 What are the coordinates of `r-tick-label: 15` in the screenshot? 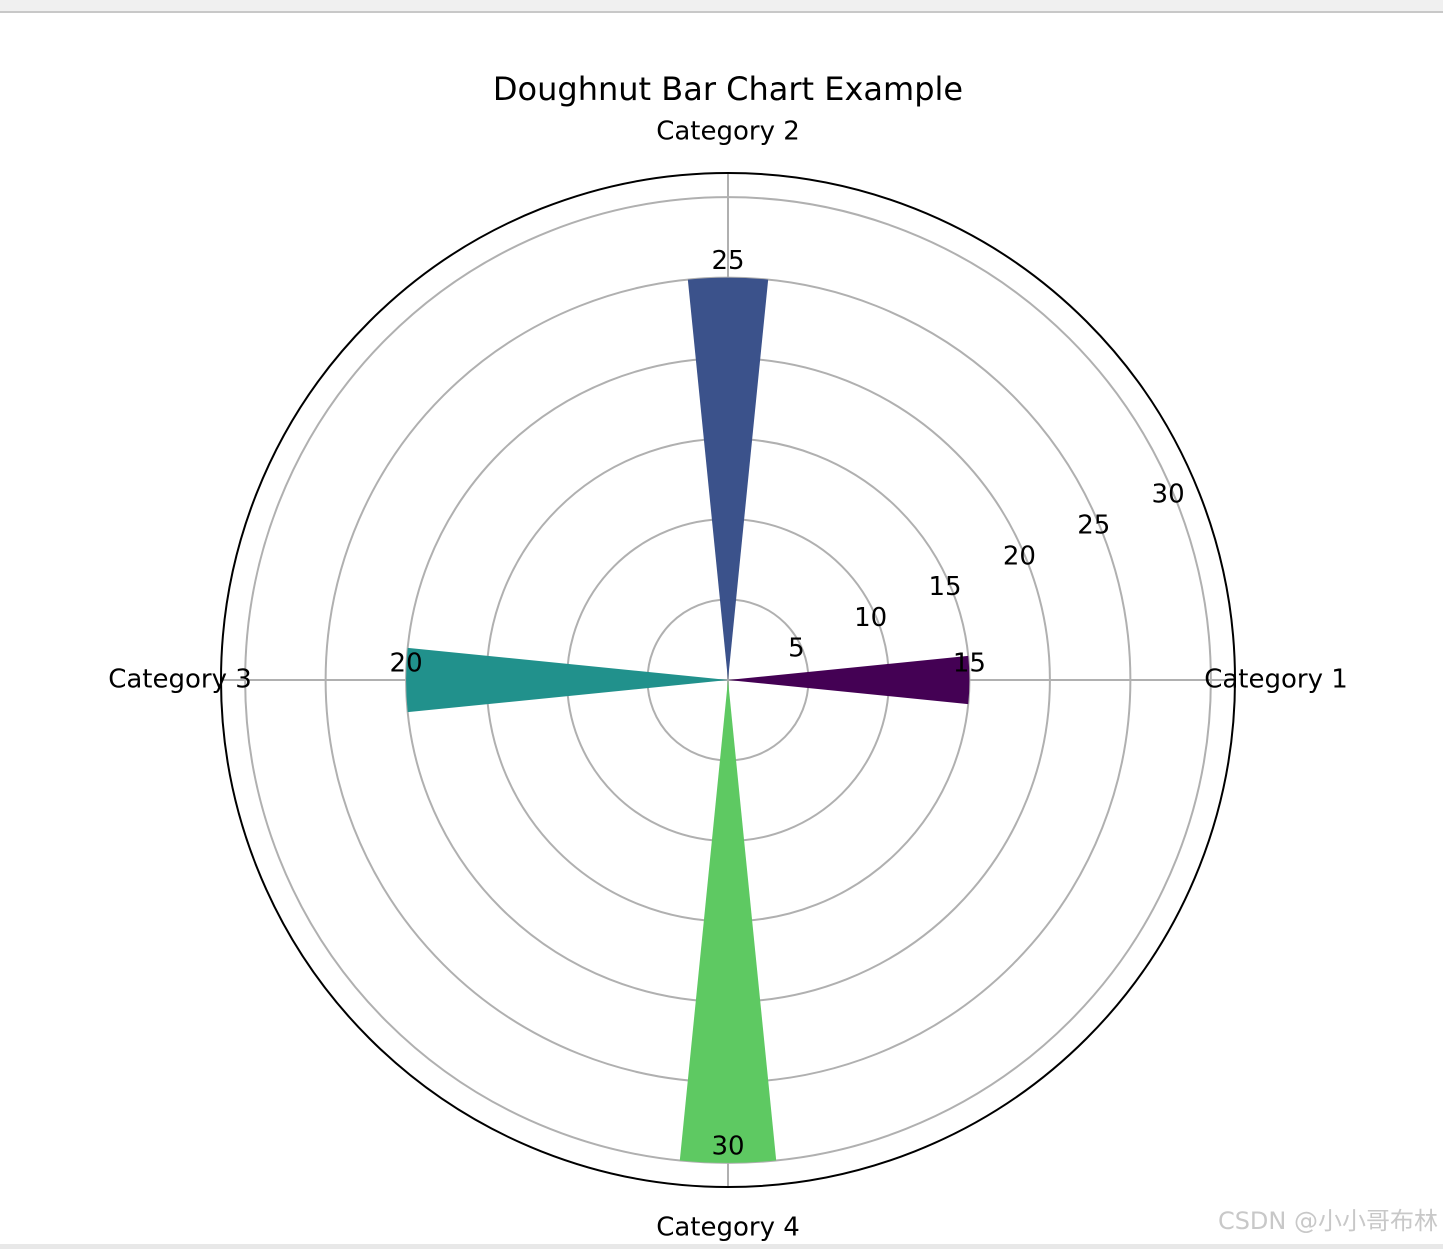 It's located at (945, 587).